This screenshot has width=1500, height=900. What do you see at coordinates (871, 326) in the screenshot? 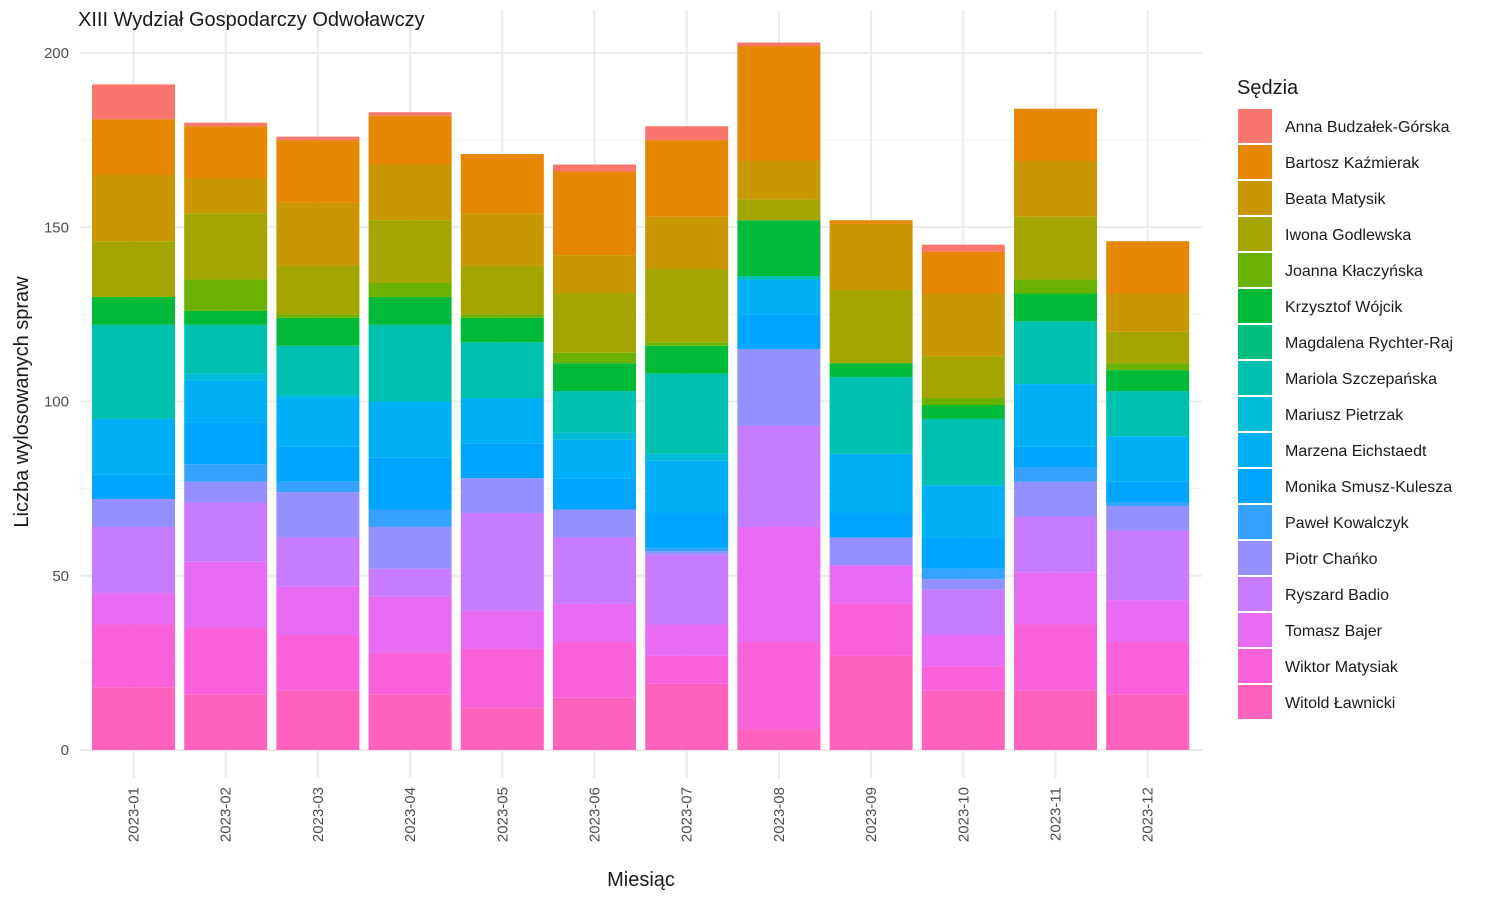
I see `bar-segment: Iwona Godlewska: 21` at bounding box center [871, 326].